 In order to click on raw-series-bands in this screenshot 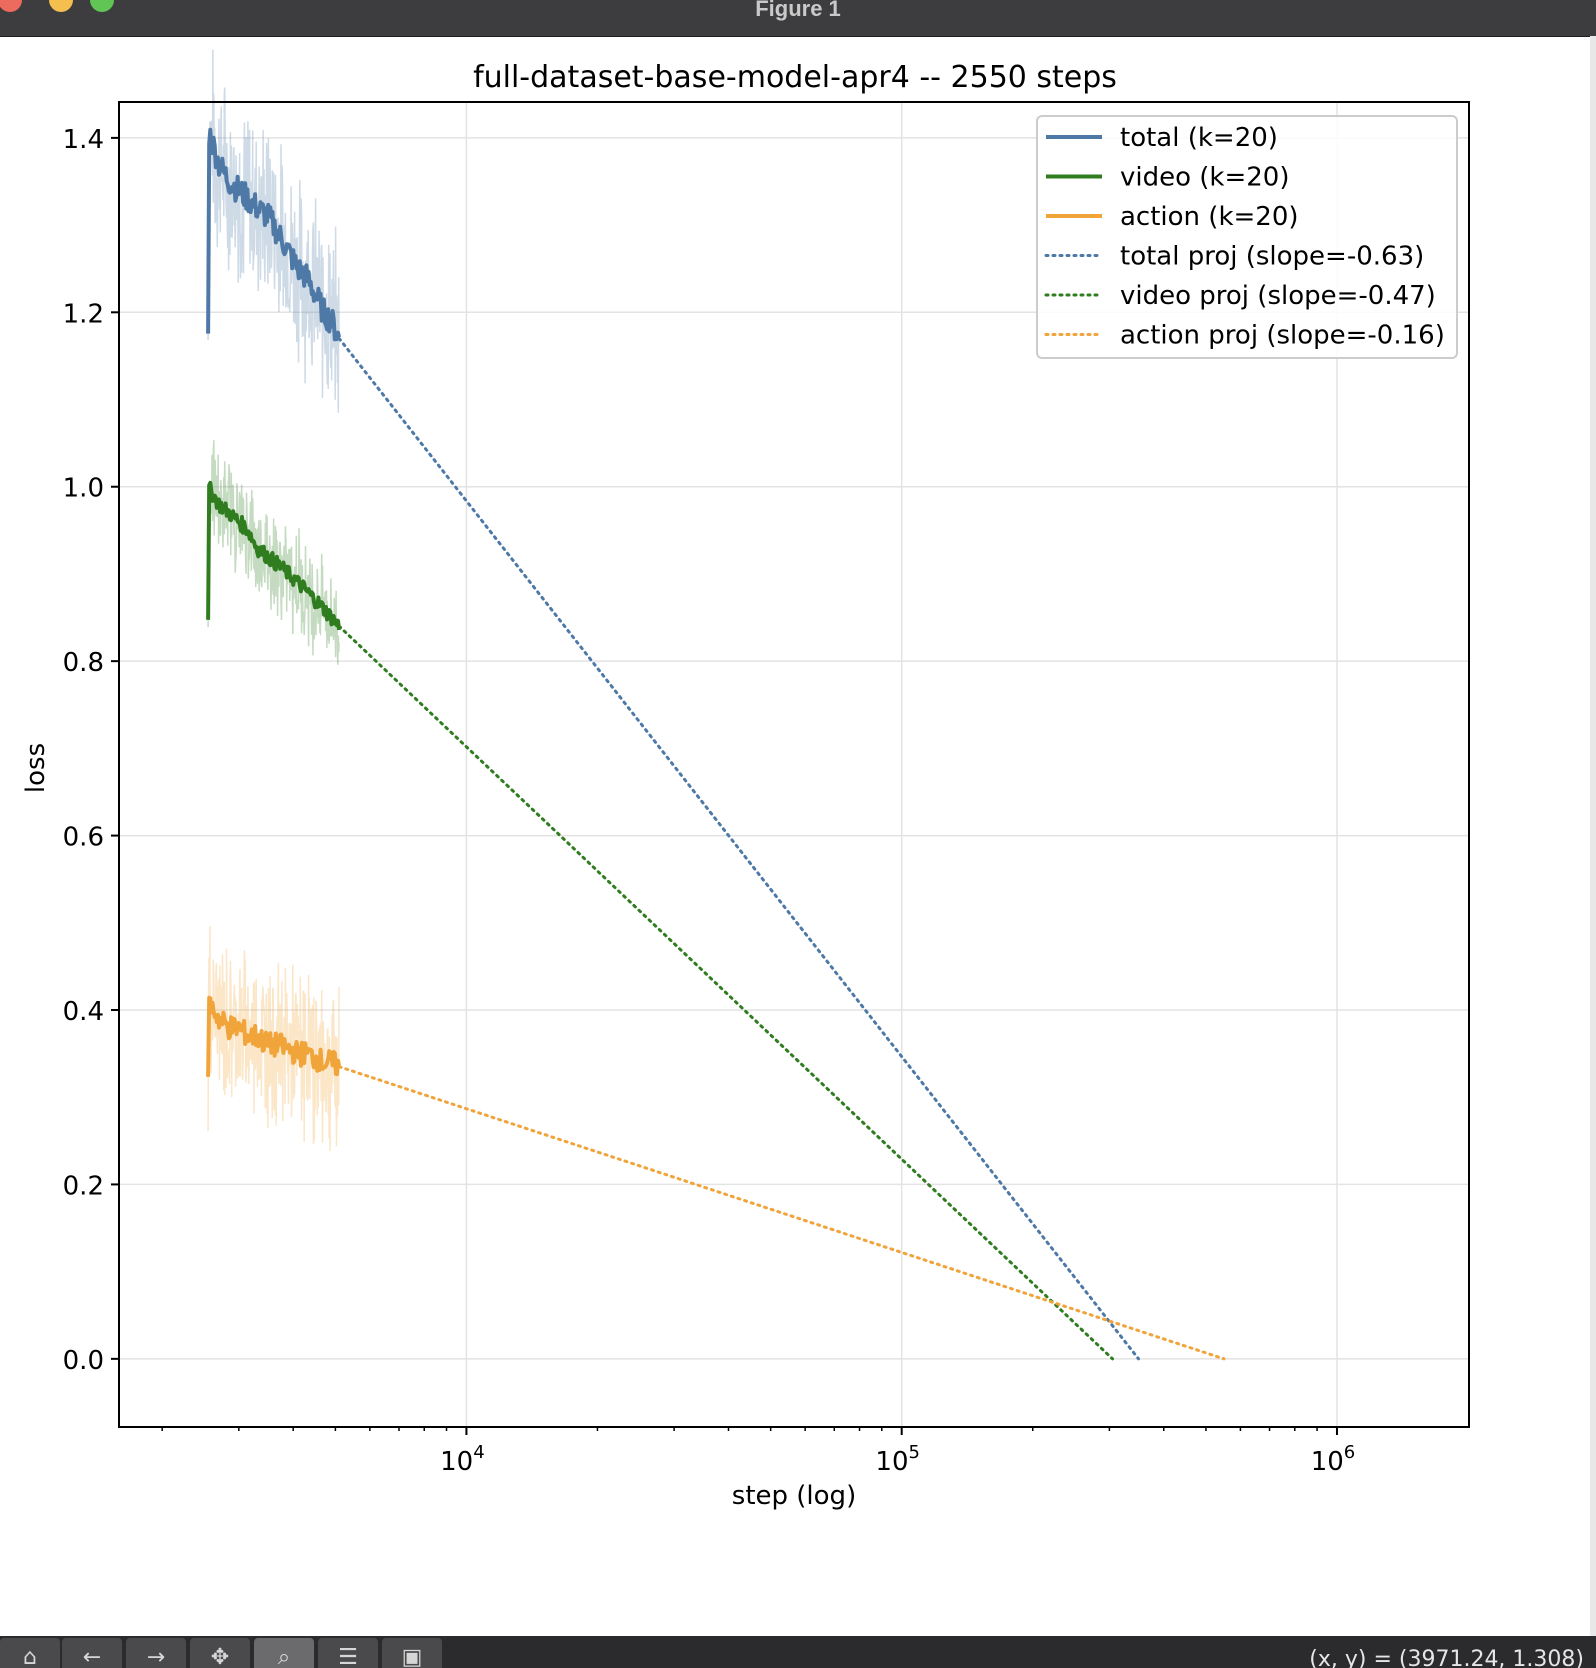, I will do `click(273, 600)`.